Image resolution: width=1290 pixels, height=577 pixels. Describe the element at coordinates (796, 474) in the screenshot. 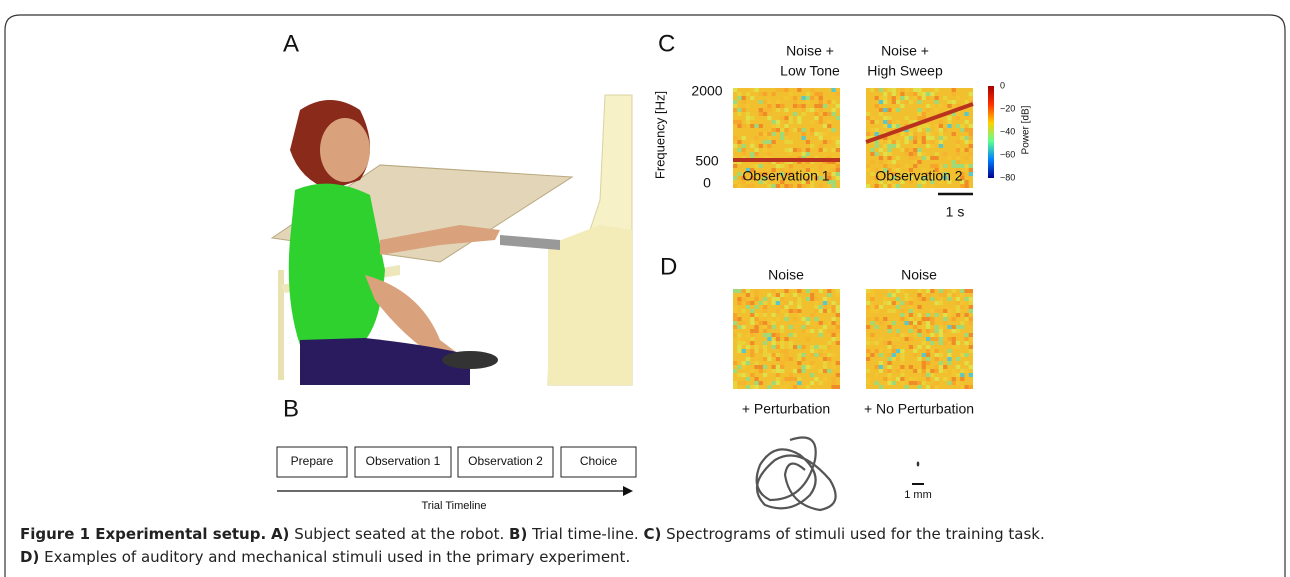

I see `perturbation-trace` at that location.